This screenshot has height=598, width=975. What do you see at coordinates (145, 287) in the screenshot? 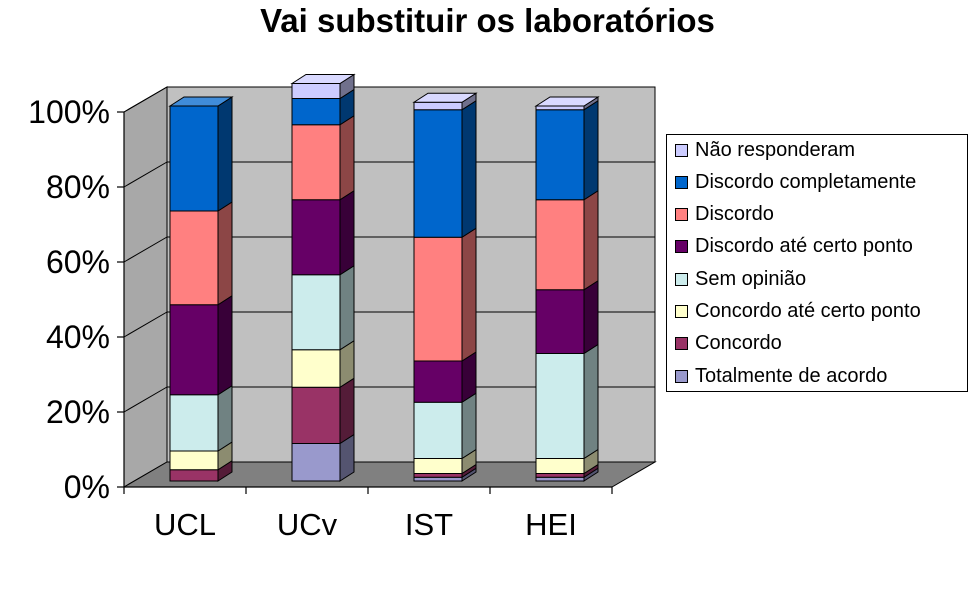
I see `side-wall` at bounding box center [145, 287].